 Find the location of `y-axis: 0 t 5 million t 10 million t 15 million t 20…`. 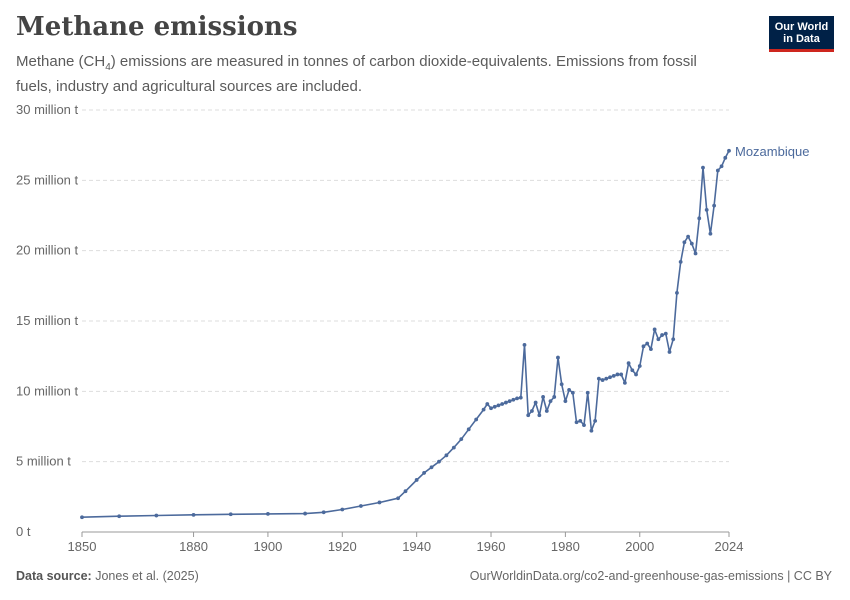

y-axis: 0 t 5 million t 10 million t 15 million t 20… is located at coordinates (47, 320).